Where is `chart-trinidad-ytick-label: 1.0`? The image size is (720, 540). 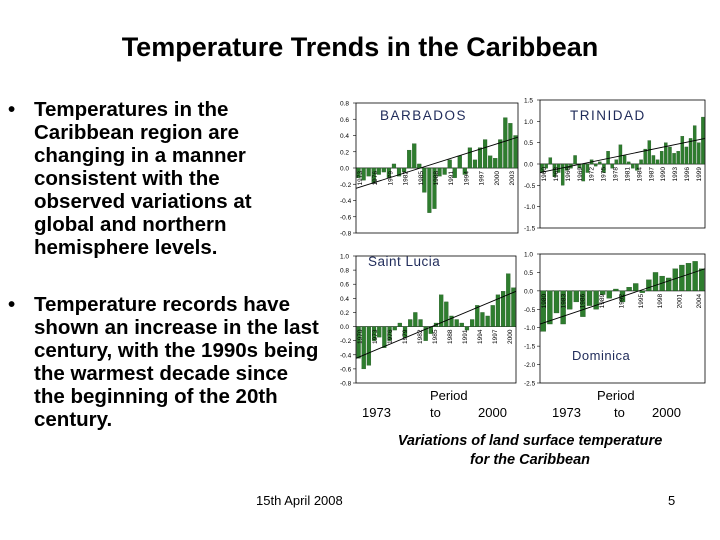
chart-trinidad-ytick-label: 1.0 is located at coordinates (528, 122).